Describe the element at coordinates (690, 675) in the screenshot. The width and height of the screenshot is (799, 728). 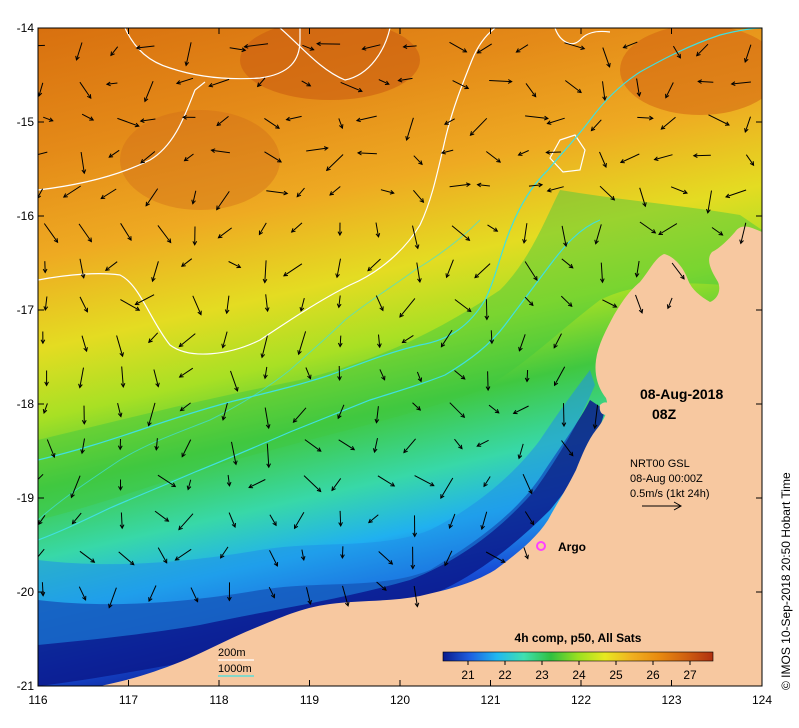
I see `colorbar-tick-label: 27` at that location.